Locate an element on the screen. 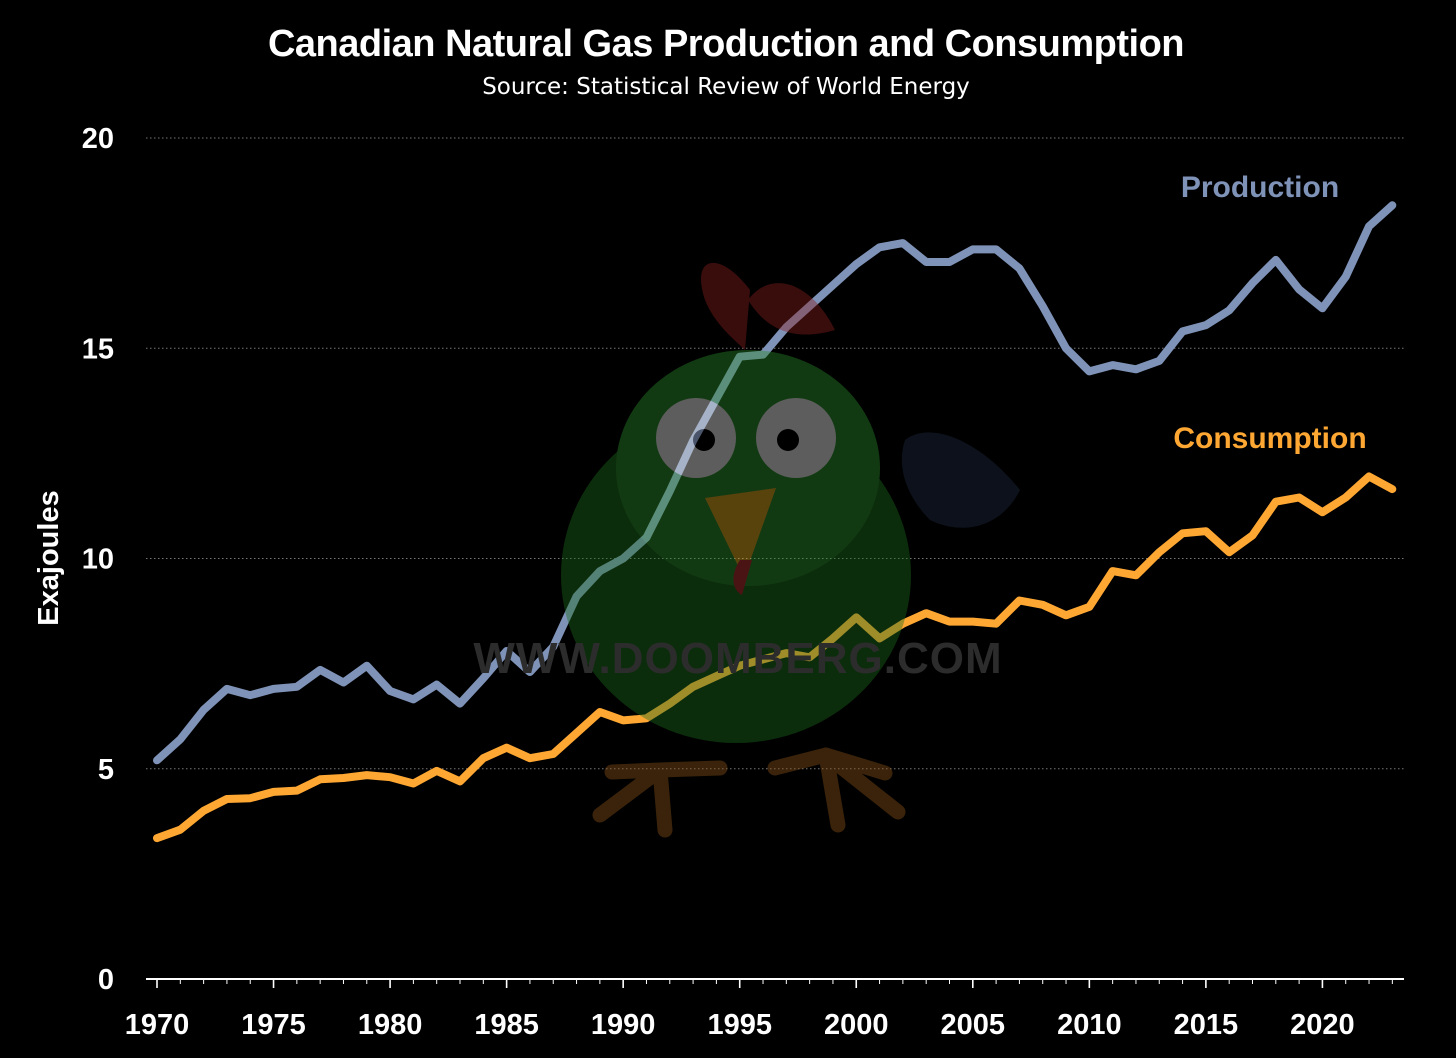 The width and height of the screenshot is (1456, 1058). y-axis-ticks: 0 5 10 15 20 is located at coordinates (98, 559).